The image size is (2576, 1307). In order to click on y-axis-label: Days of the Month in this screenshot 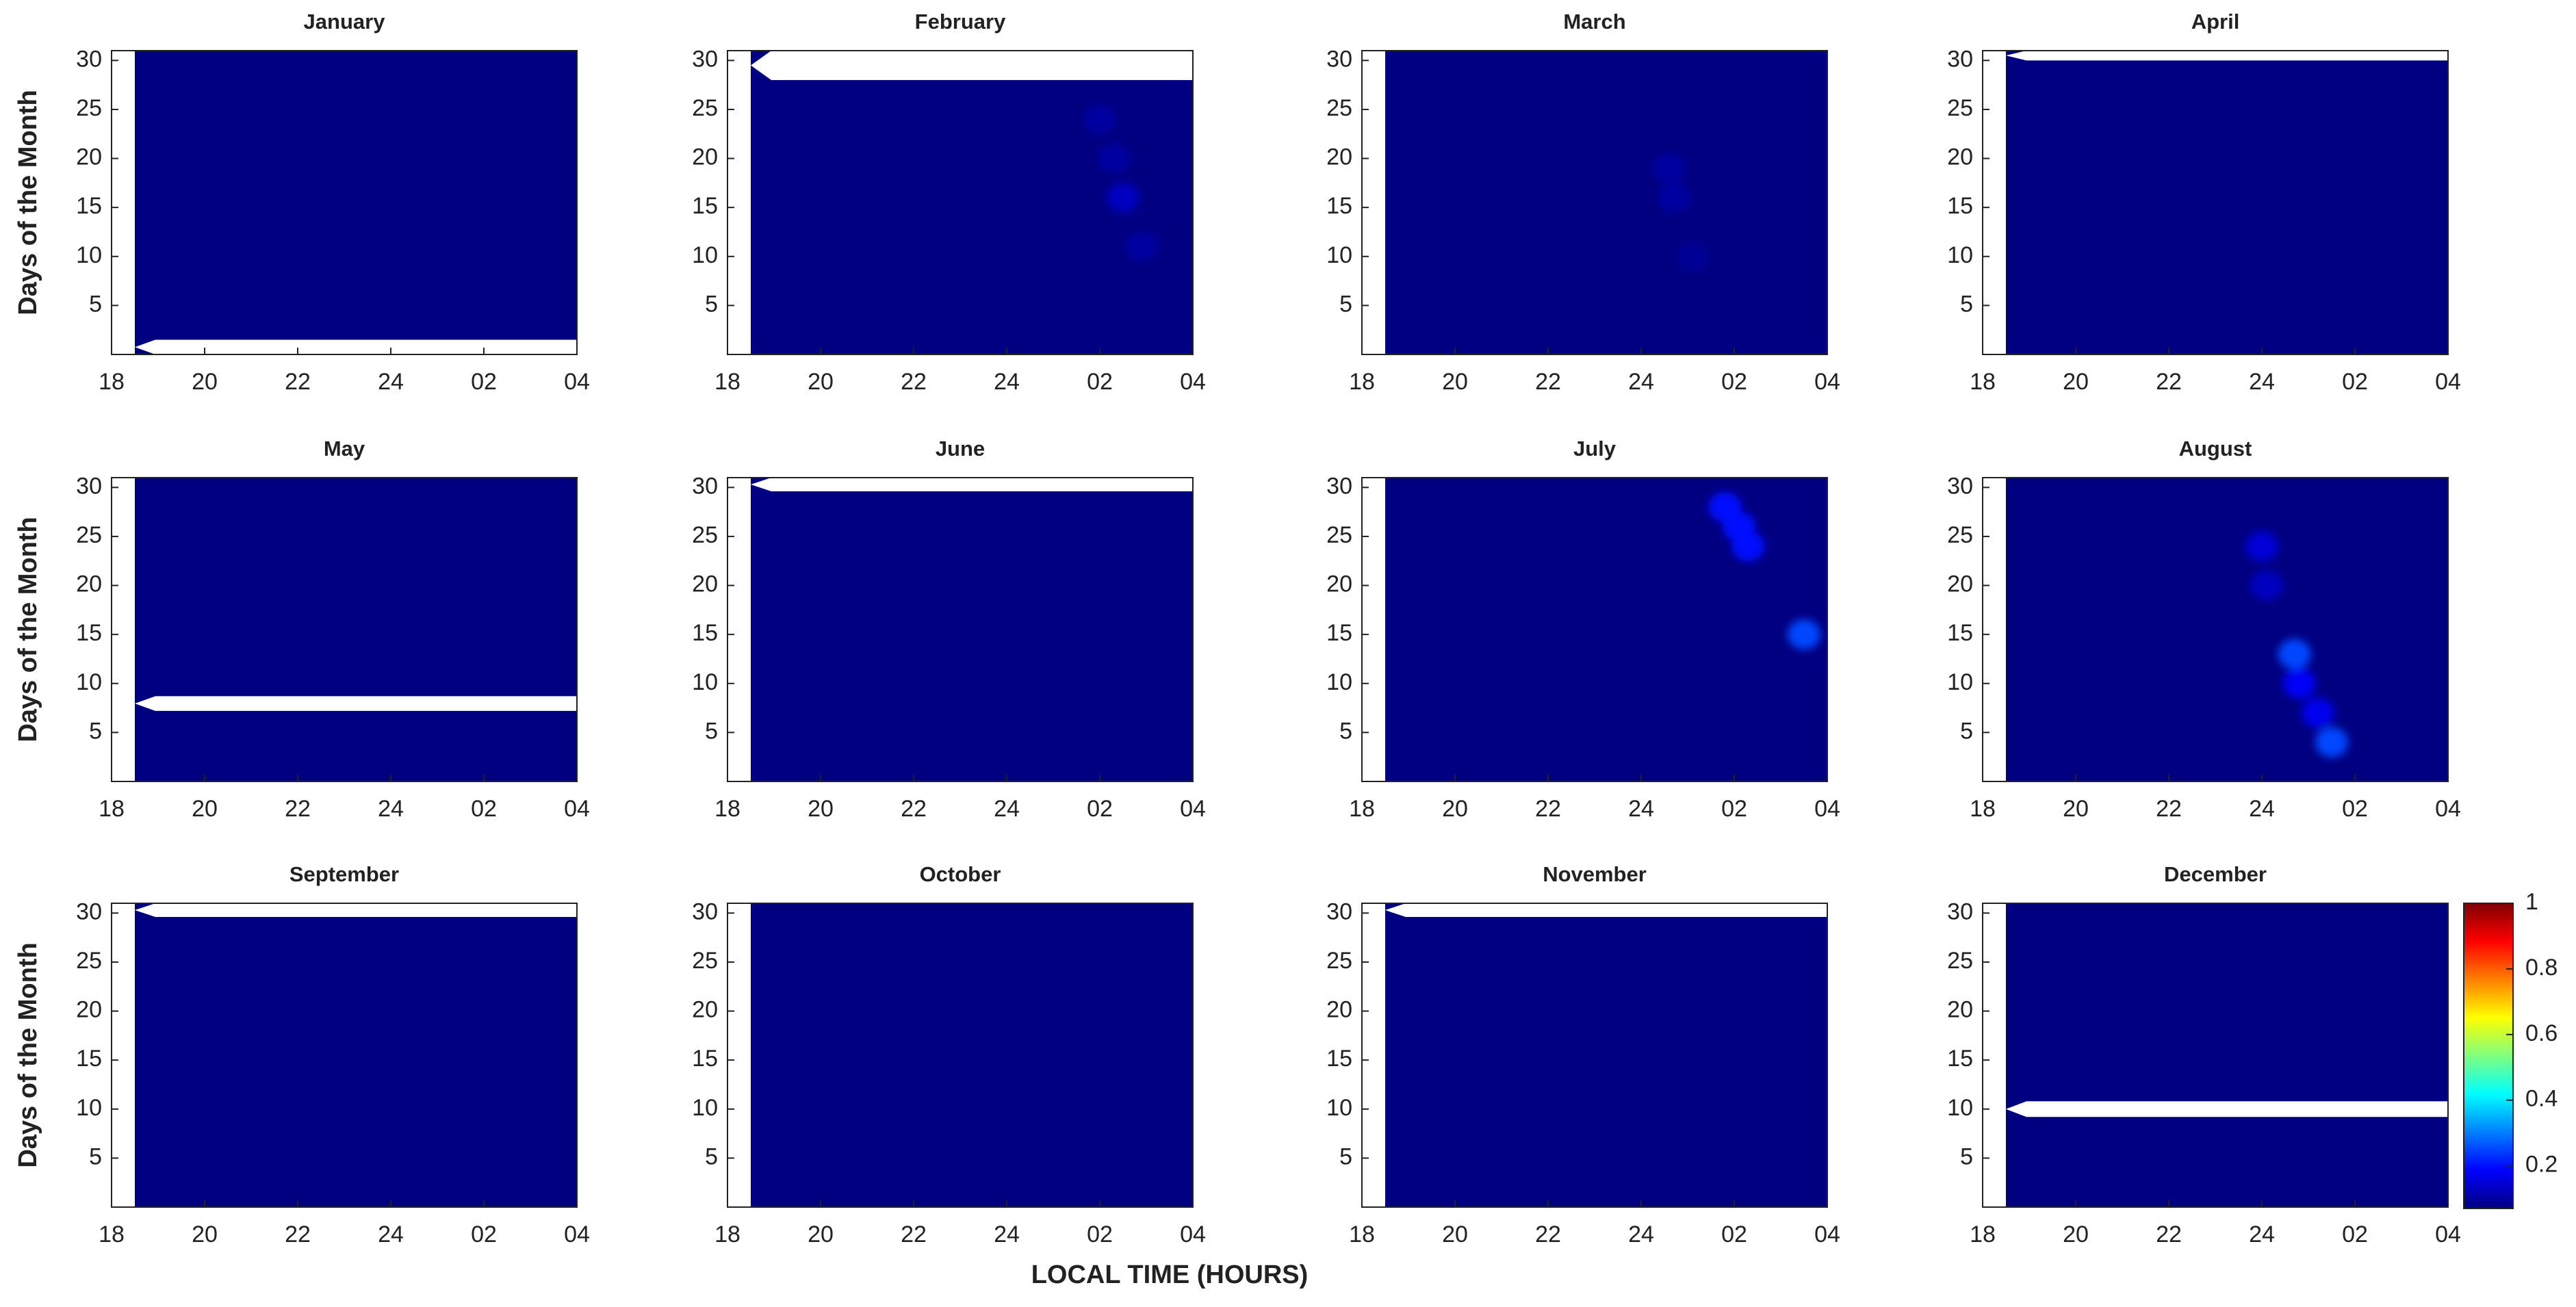, I will do `click(28, 629)`.